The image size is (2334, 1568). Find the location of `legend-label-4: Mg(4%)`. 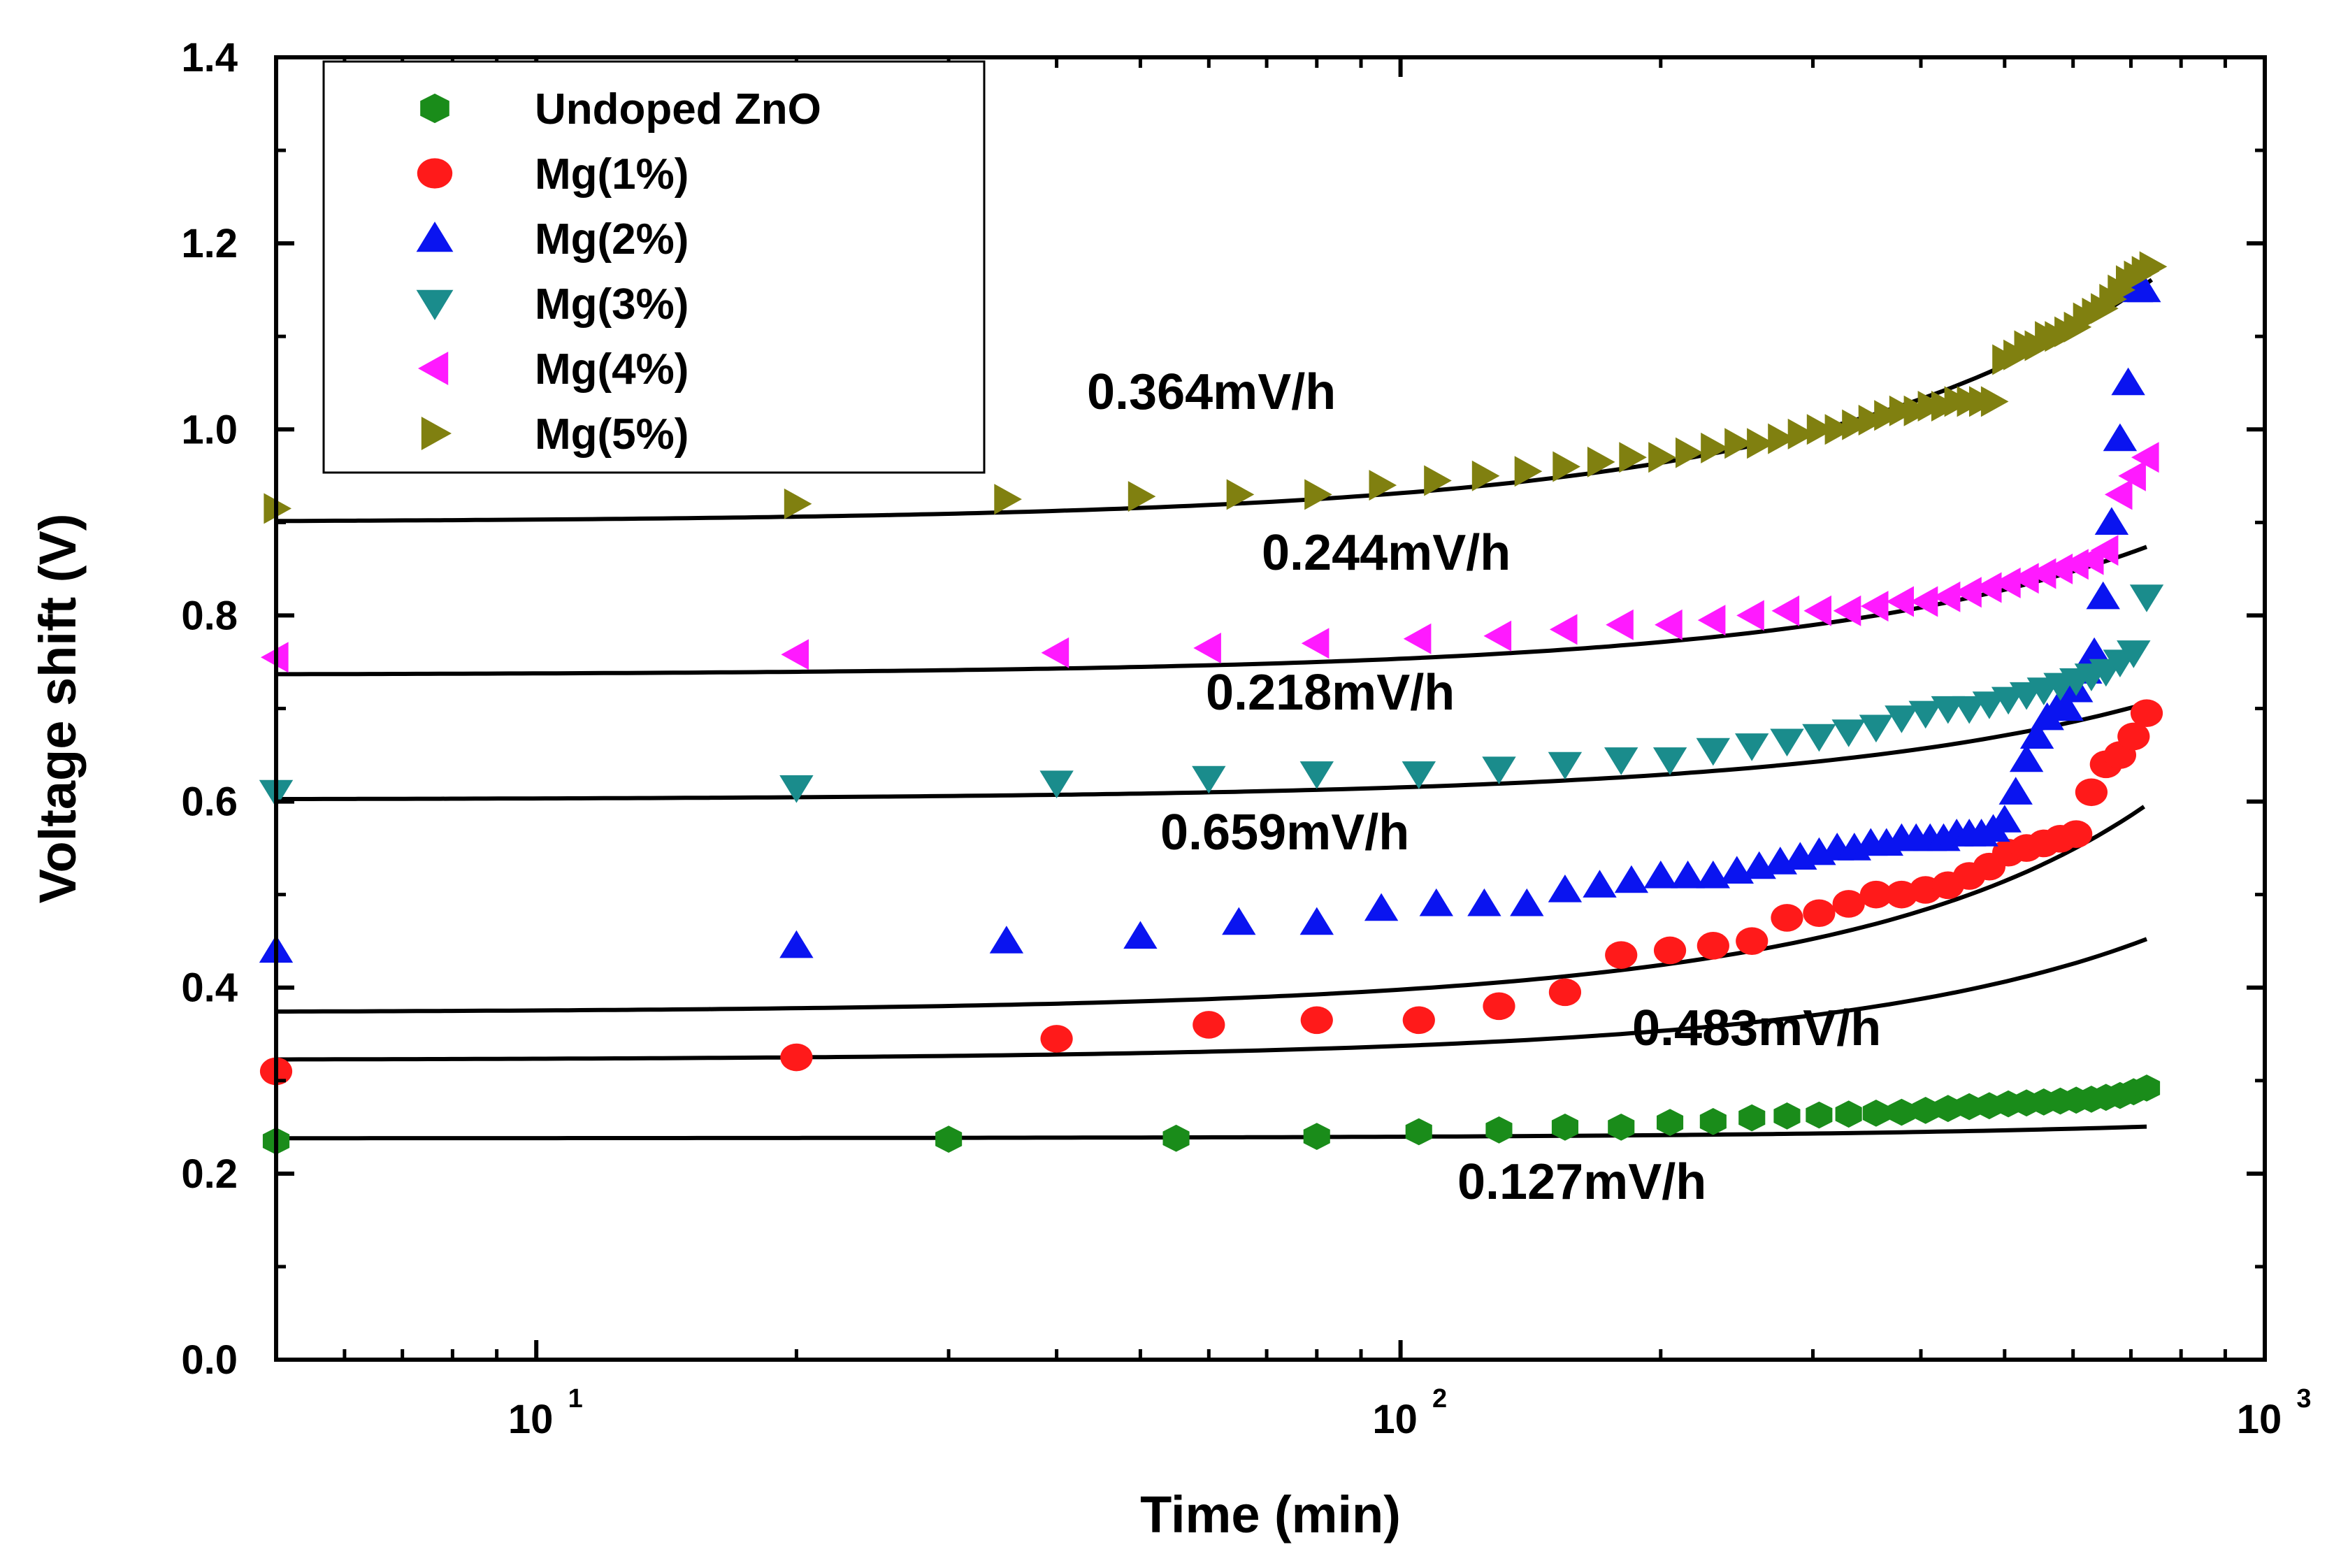

legend-label-4: Mg(4%) is located at coordinates (612, 369).